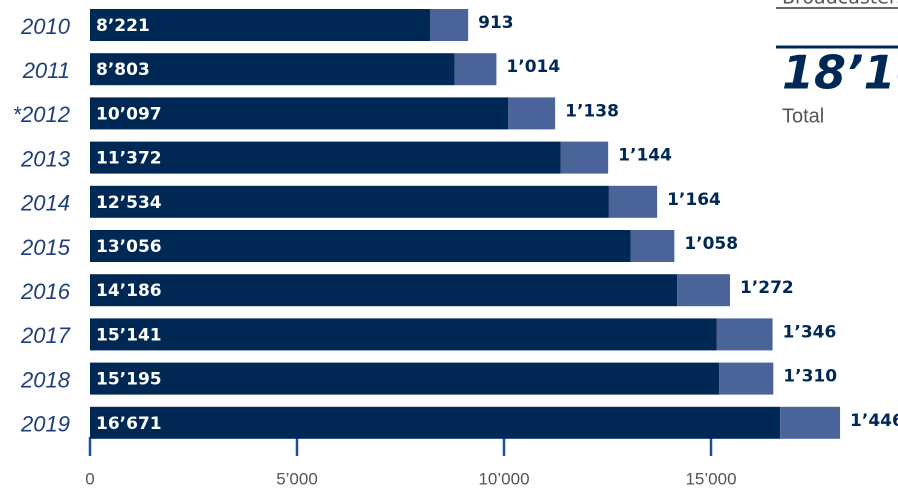 Image resolution: width=898 pixels, height=488 pixels. What do you see at coordinates (840, 4) in the screenshot?
I see `panel-heading: Broadcasters` at bounding box center [840, 4].